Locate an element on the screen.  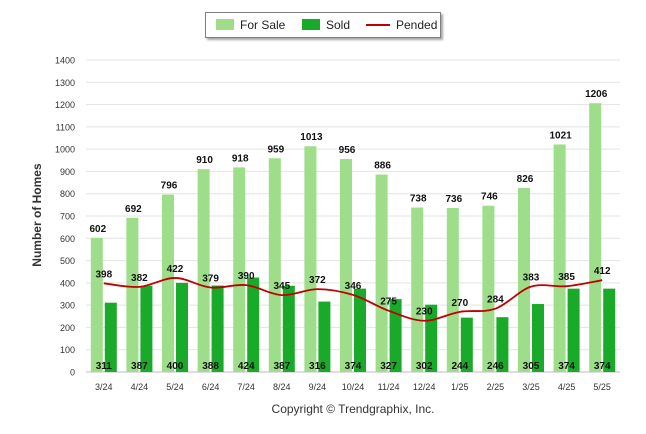
x-tick-label: 8/24 is located at coordinates (282, 387).